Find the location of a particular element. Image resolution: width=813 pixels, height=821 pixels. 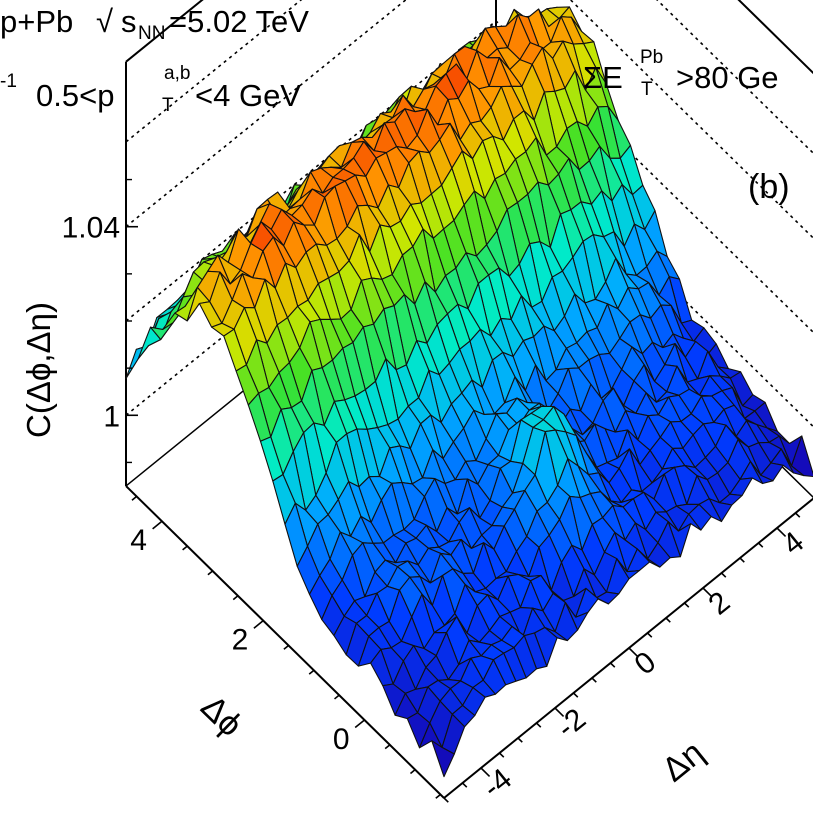

deta-tick-label: -2 is located at coordinates (572, 723).